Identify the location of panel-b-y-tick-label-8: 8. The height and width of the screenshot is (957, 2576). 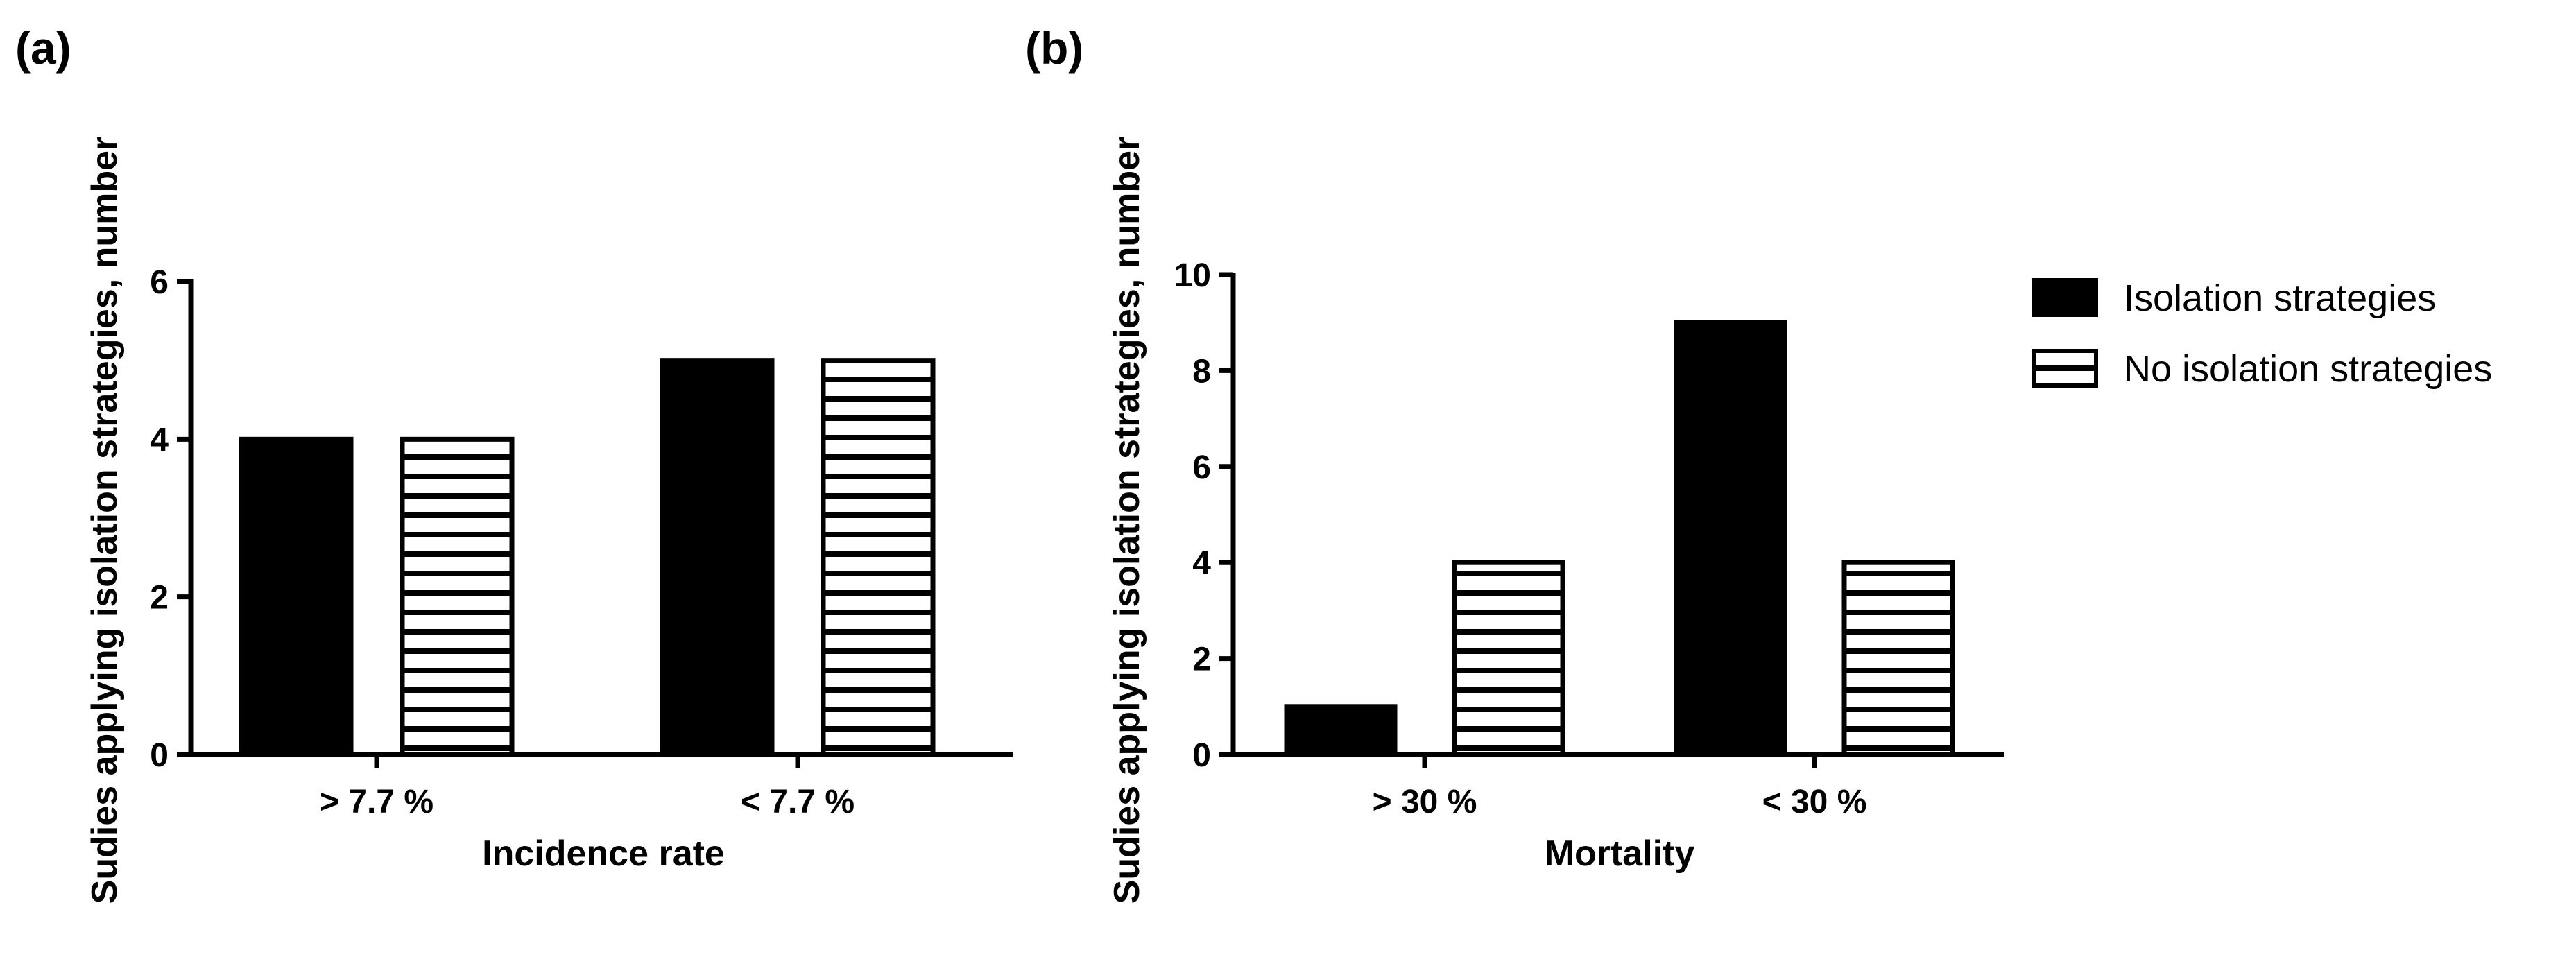
(1201, 371).